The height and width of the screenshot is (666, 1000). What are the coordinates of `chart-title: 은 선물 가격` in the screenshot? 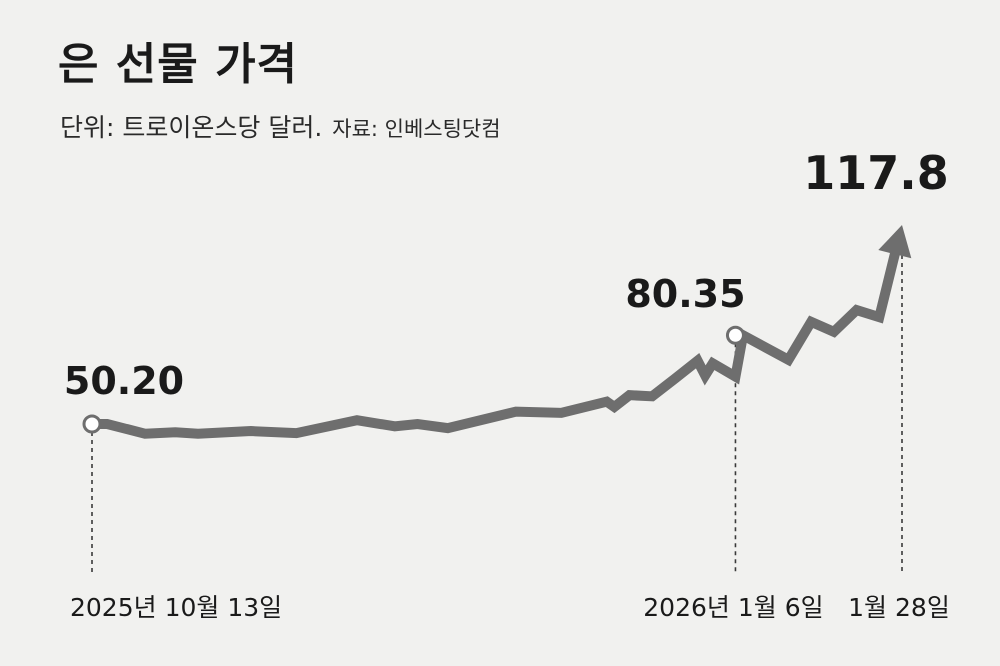 It's located at (178, 64).